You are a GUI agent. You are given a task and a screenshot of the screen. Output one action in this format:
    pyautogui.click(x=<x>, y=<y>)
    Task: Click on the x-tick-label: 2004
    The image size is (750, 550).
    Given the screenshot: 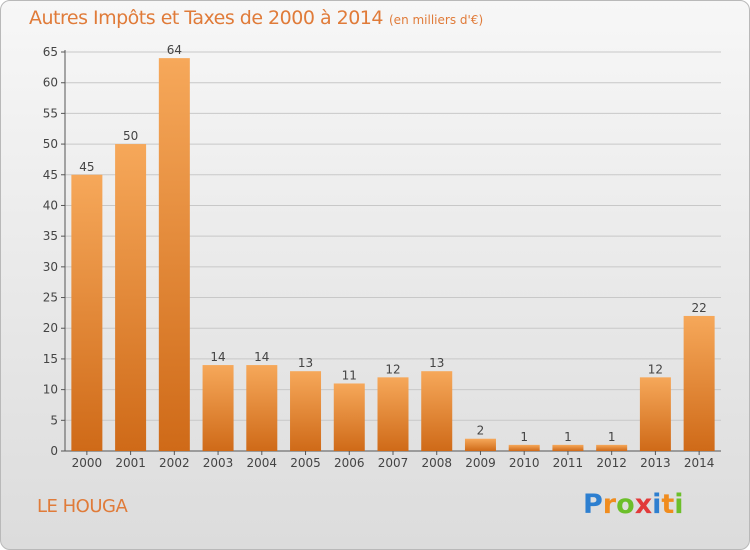 What is the action you would take?
    pyautogui.click(x=262, y=463)
    